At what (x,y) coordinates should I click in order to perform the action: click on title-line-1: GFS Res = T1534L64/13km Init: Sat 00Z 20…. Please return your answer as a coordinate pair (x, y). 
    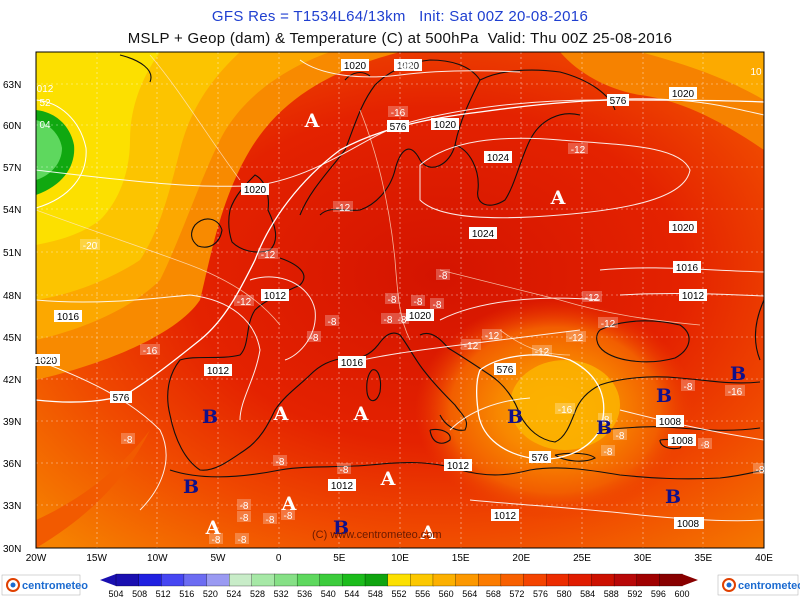
    Looking at the image, I should click on (400, 16).